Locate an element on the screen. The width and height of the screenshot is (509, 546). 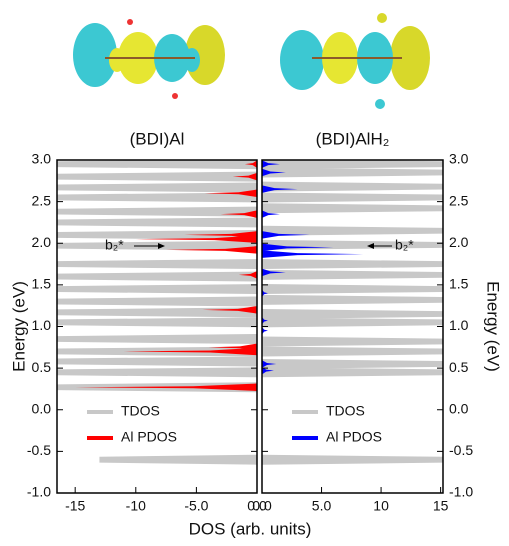
molecule-right is located at coordinates (355, 61).